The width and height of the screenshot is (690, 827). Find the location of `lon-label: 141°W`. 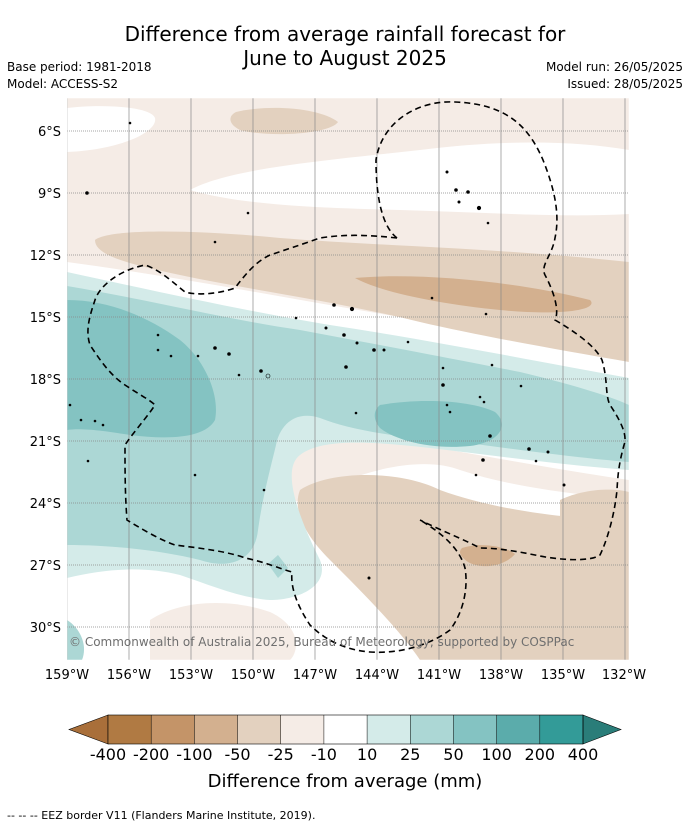

lon-label: 141°W is located at coordinates (439, 675).